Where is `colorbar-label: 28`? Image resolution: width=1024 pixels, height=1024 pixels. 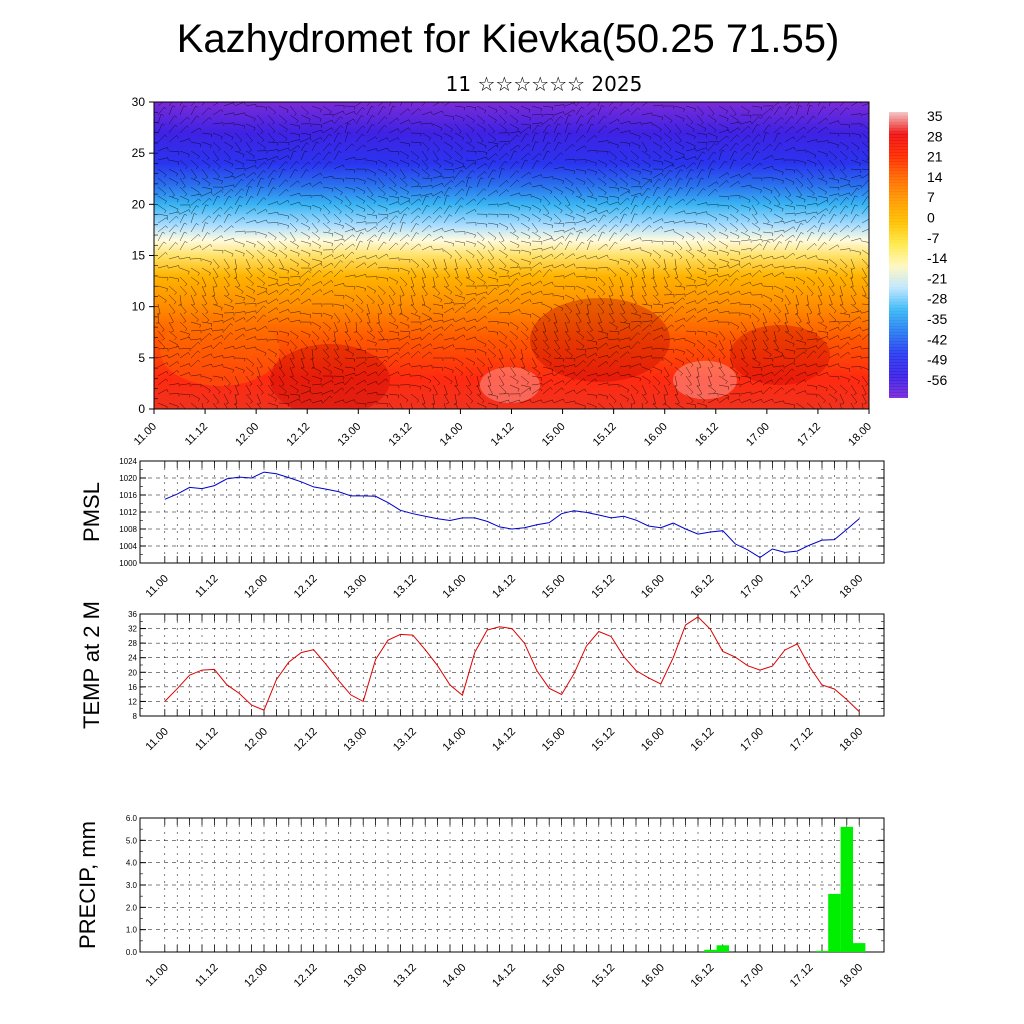
colorbar-label: 28 is located at coordinates (935, 136).